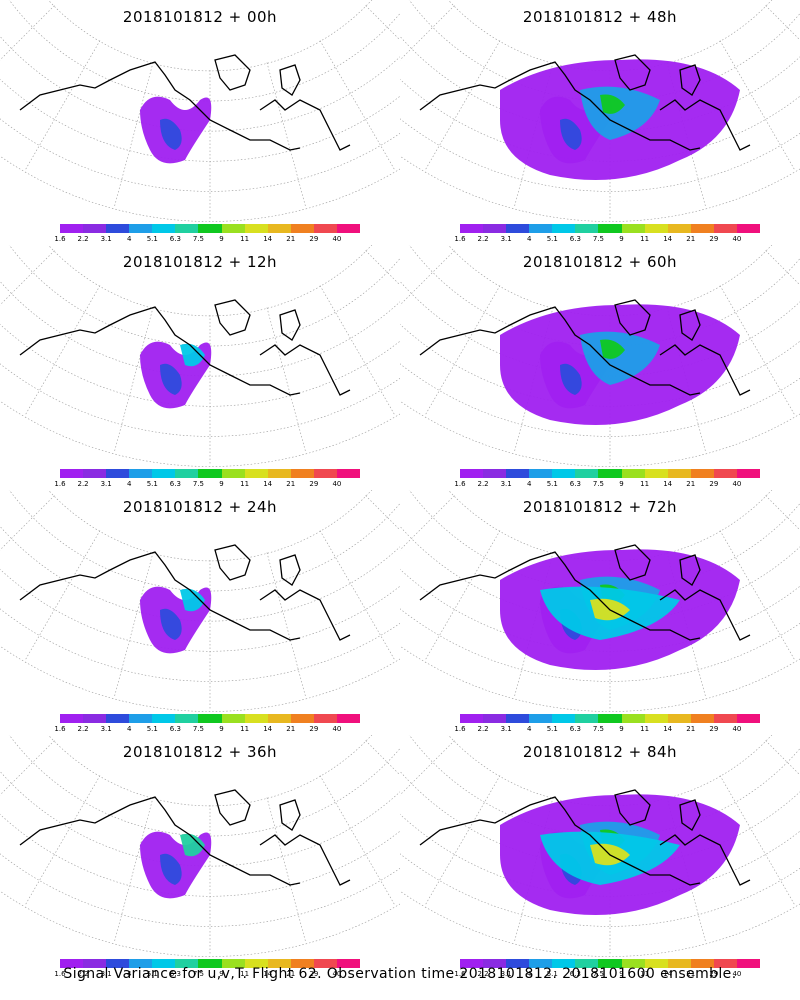 This screenshot has width=800, height=1000. Describe the element at coordinates (200, 507) in the screenshot. I see `panel-title: 2018101812 + 24h` at that location.